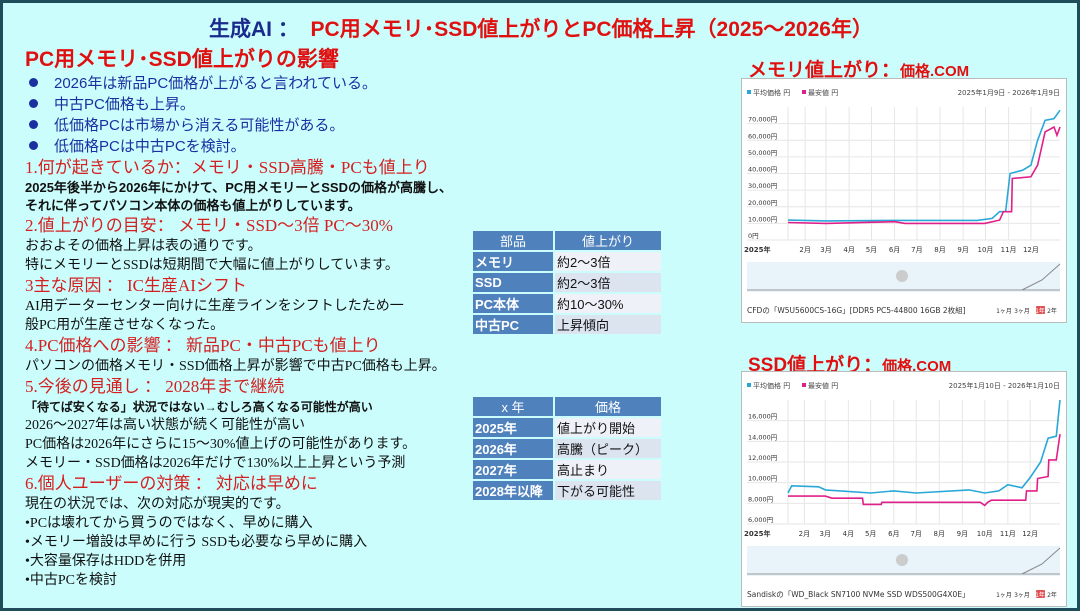  Describe the element at coordinates (1004, 385) in the screenshot. I see `date-range: 2025年1月10日 - 2026年1月10日` at that location.